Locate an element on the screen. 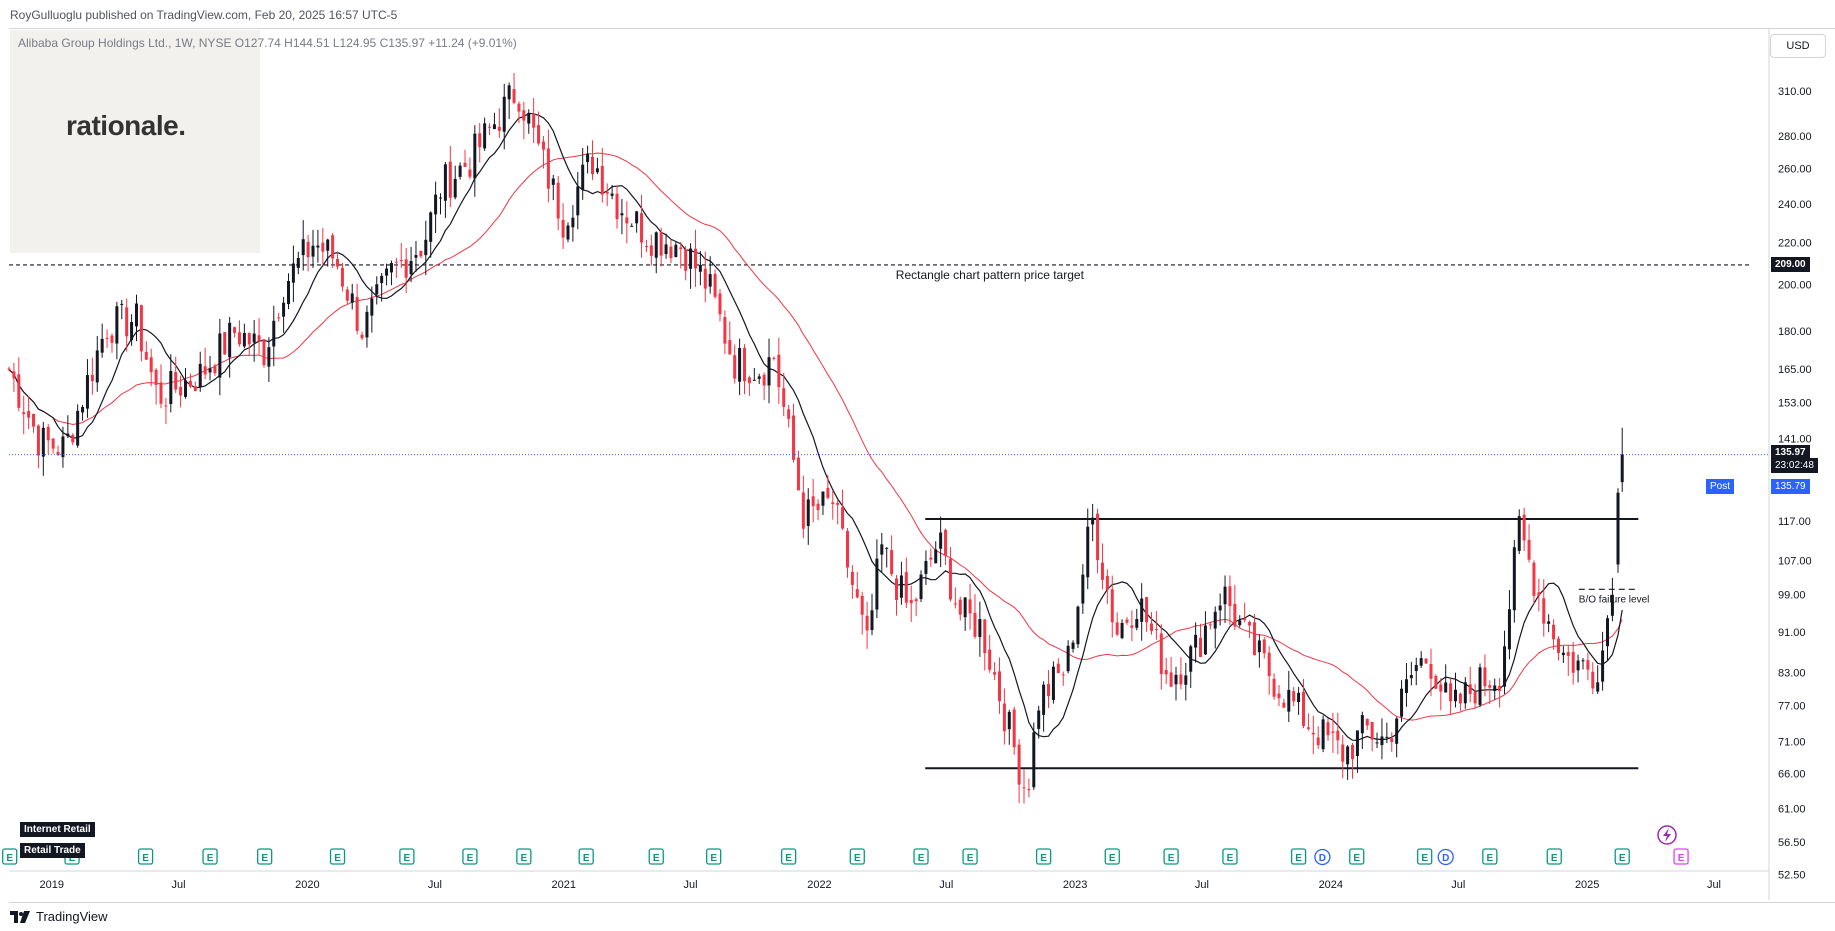 This screenshot has height=931, width=1835. lightning-icon is located at coordinates (1667, 835).